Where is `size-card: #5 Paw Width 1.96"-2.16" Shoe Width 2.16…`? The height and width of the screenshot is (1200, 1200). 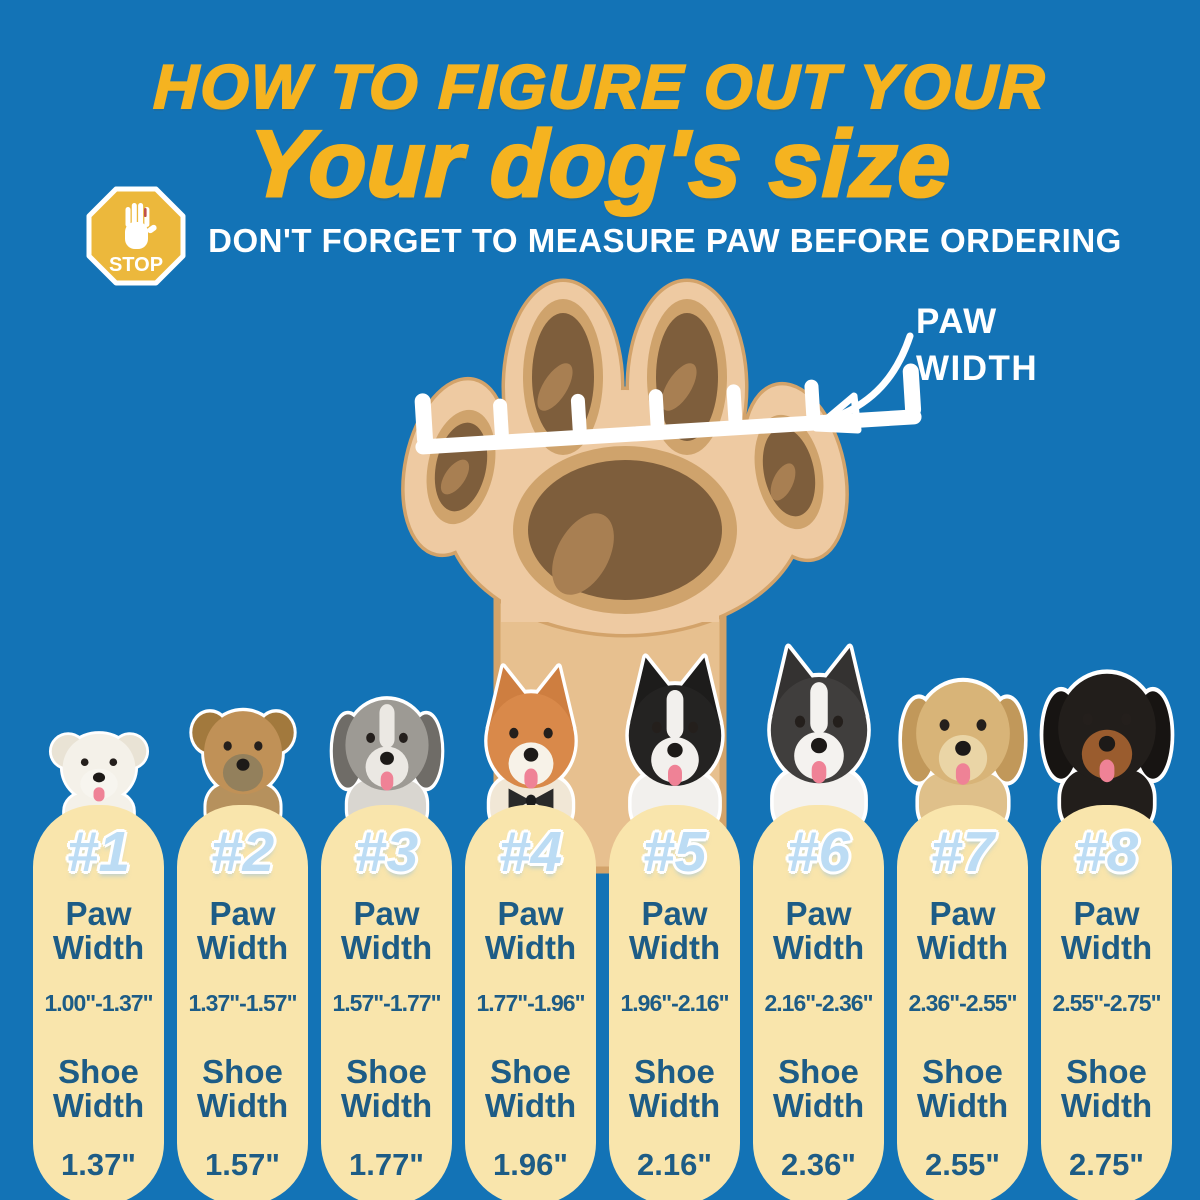 size-card: #5 Paw Width 1.96"-2.16" Shoe Width 2.16… is located at coordinates (674, 1002).